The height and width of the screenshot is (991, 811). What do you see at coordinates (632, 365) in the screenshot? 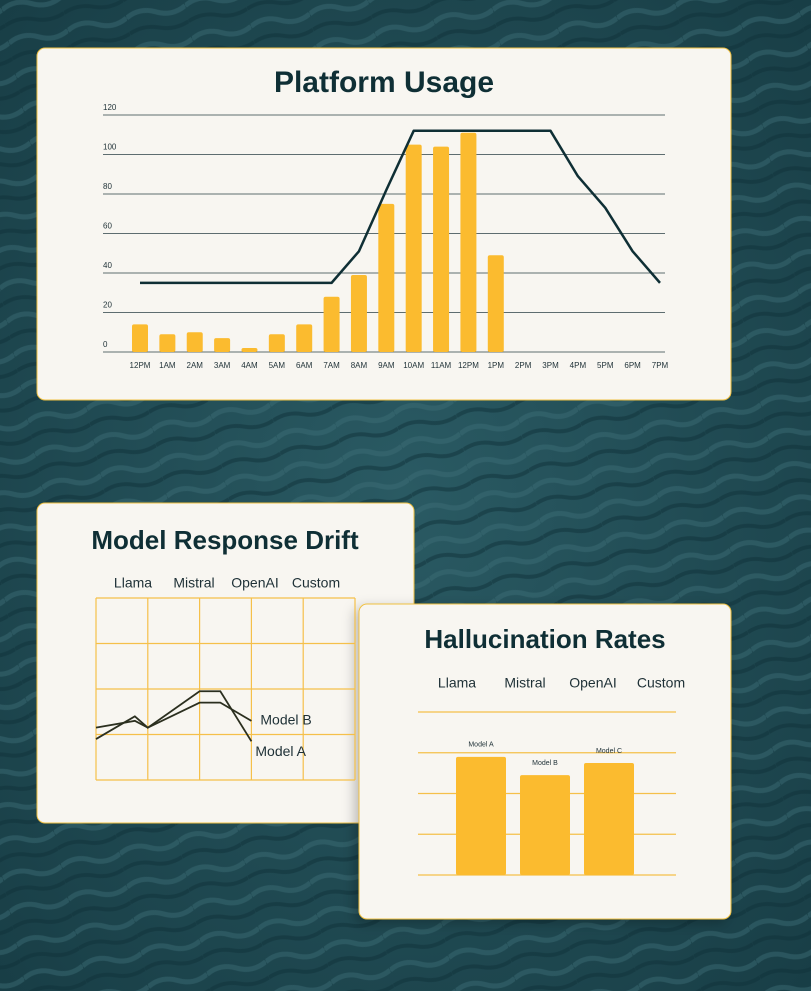
I see `x-tick-label: 6PM` at bounding box center [632, 365].